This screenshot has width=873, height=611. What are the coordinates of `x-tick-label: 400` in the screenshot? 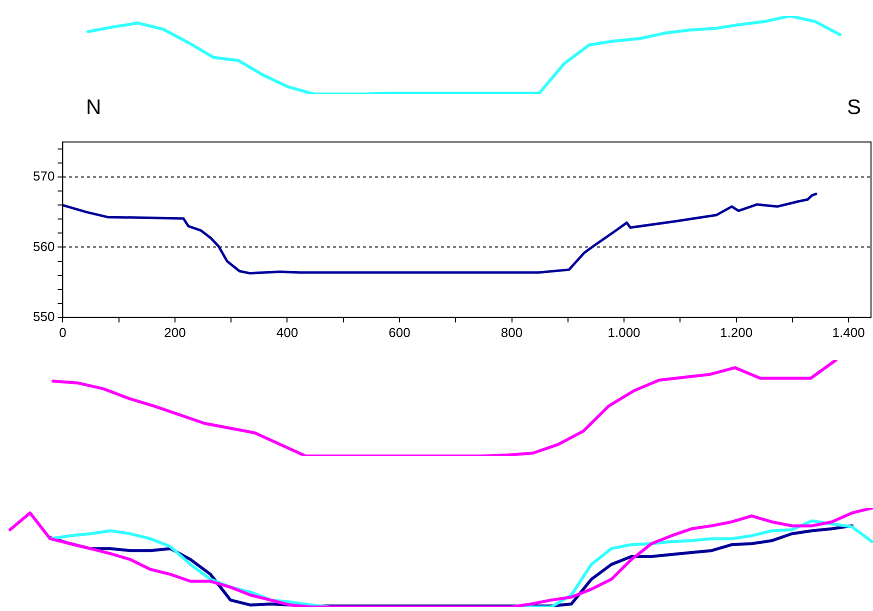 It's located at (287, 332).